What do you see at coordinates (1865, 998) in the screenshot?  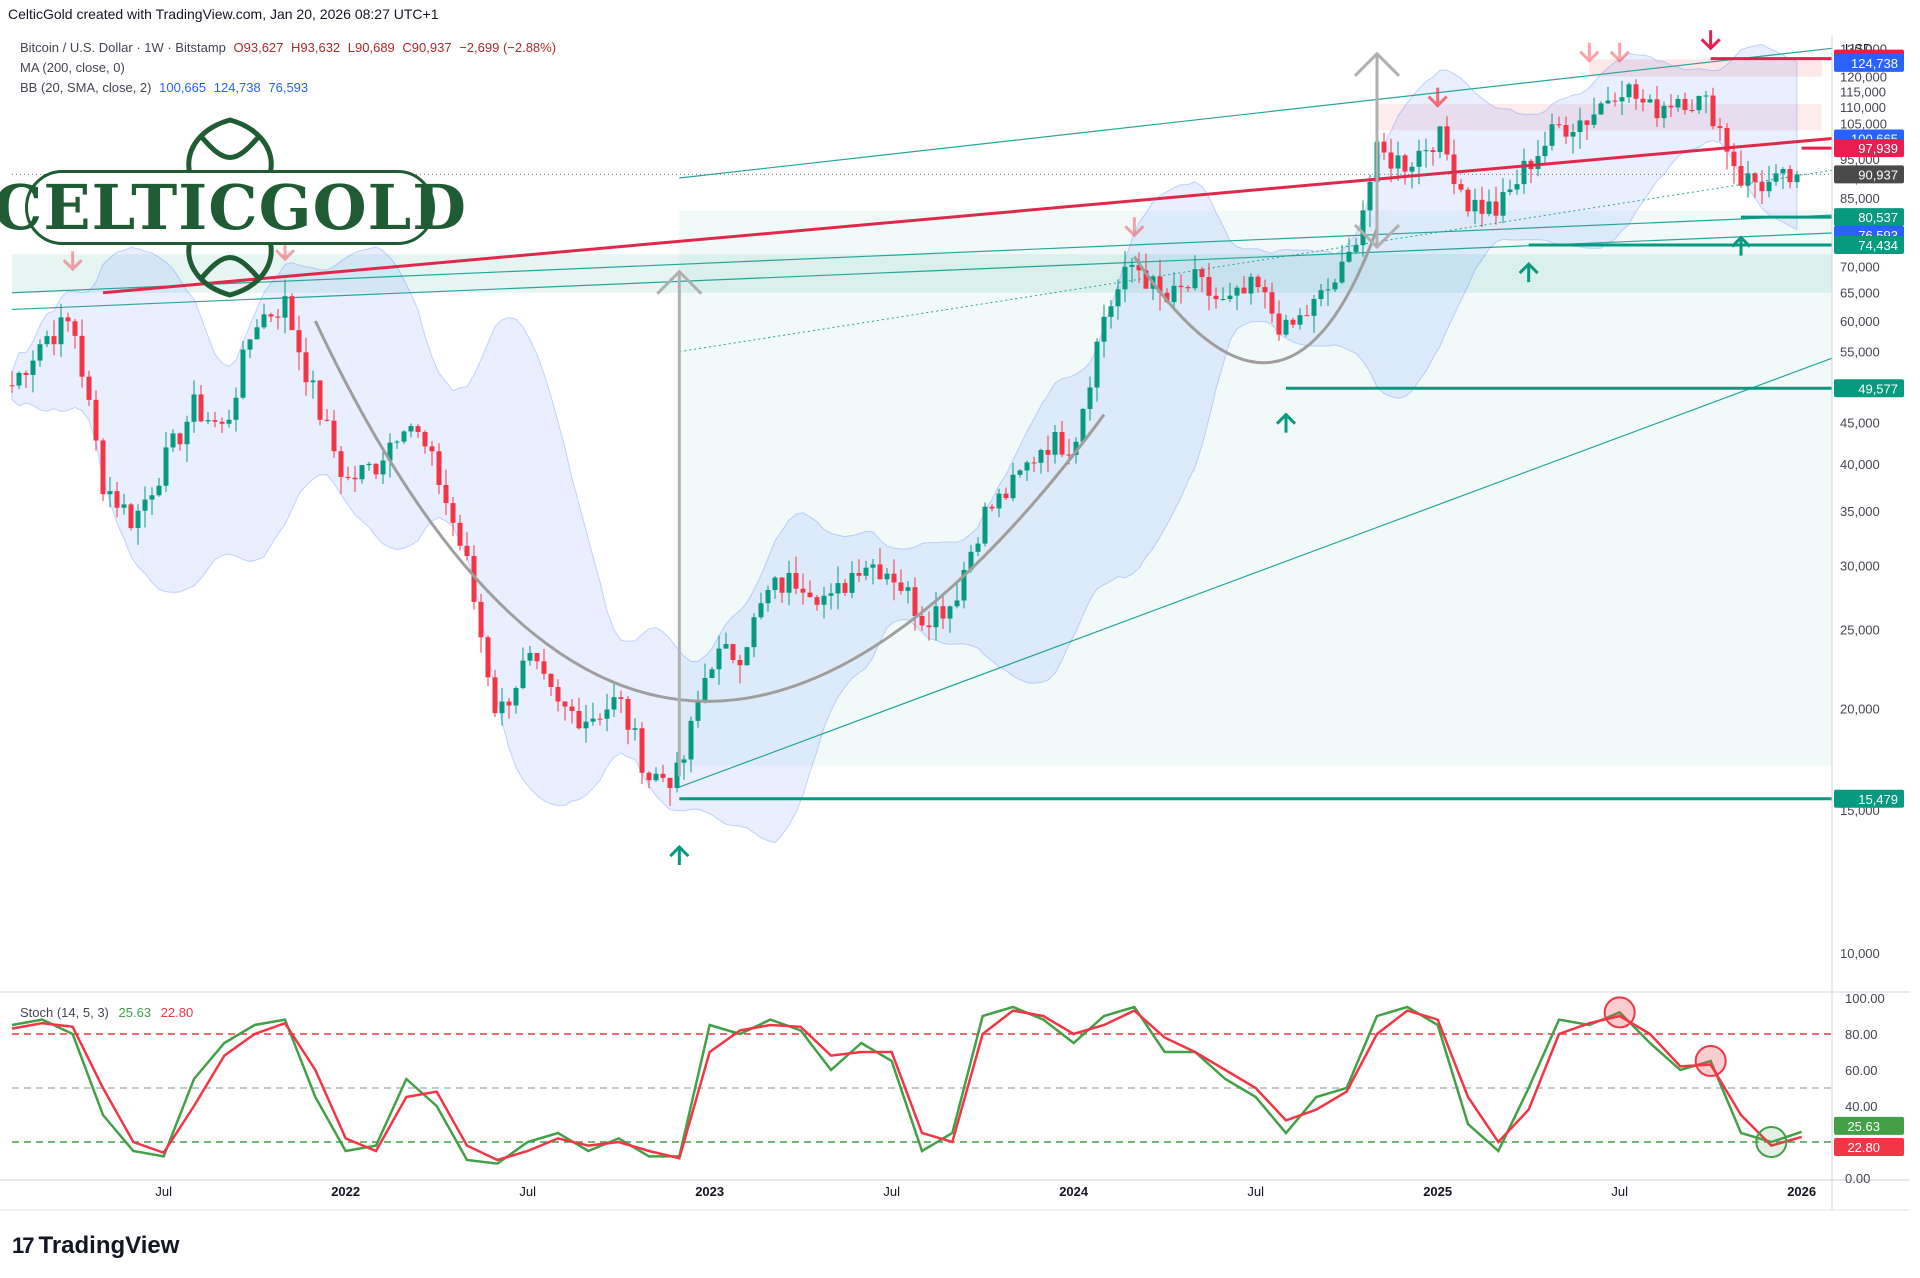 I see `stoch-y-tick-label: 100.00` at bounding box center [1865, 998].